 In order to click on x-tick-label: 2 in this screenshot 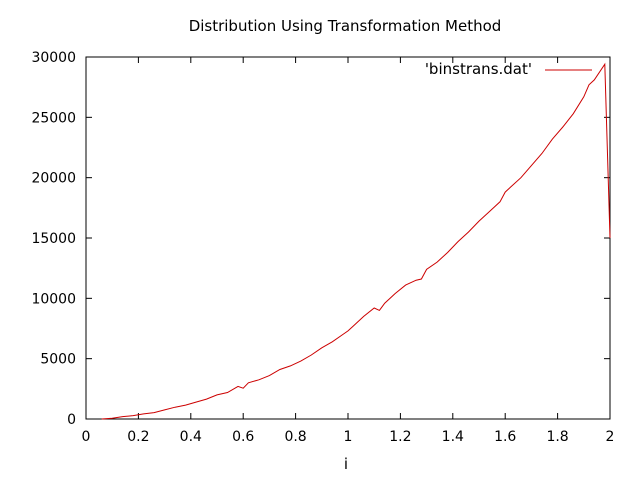, I will do `click(610, 437)`.